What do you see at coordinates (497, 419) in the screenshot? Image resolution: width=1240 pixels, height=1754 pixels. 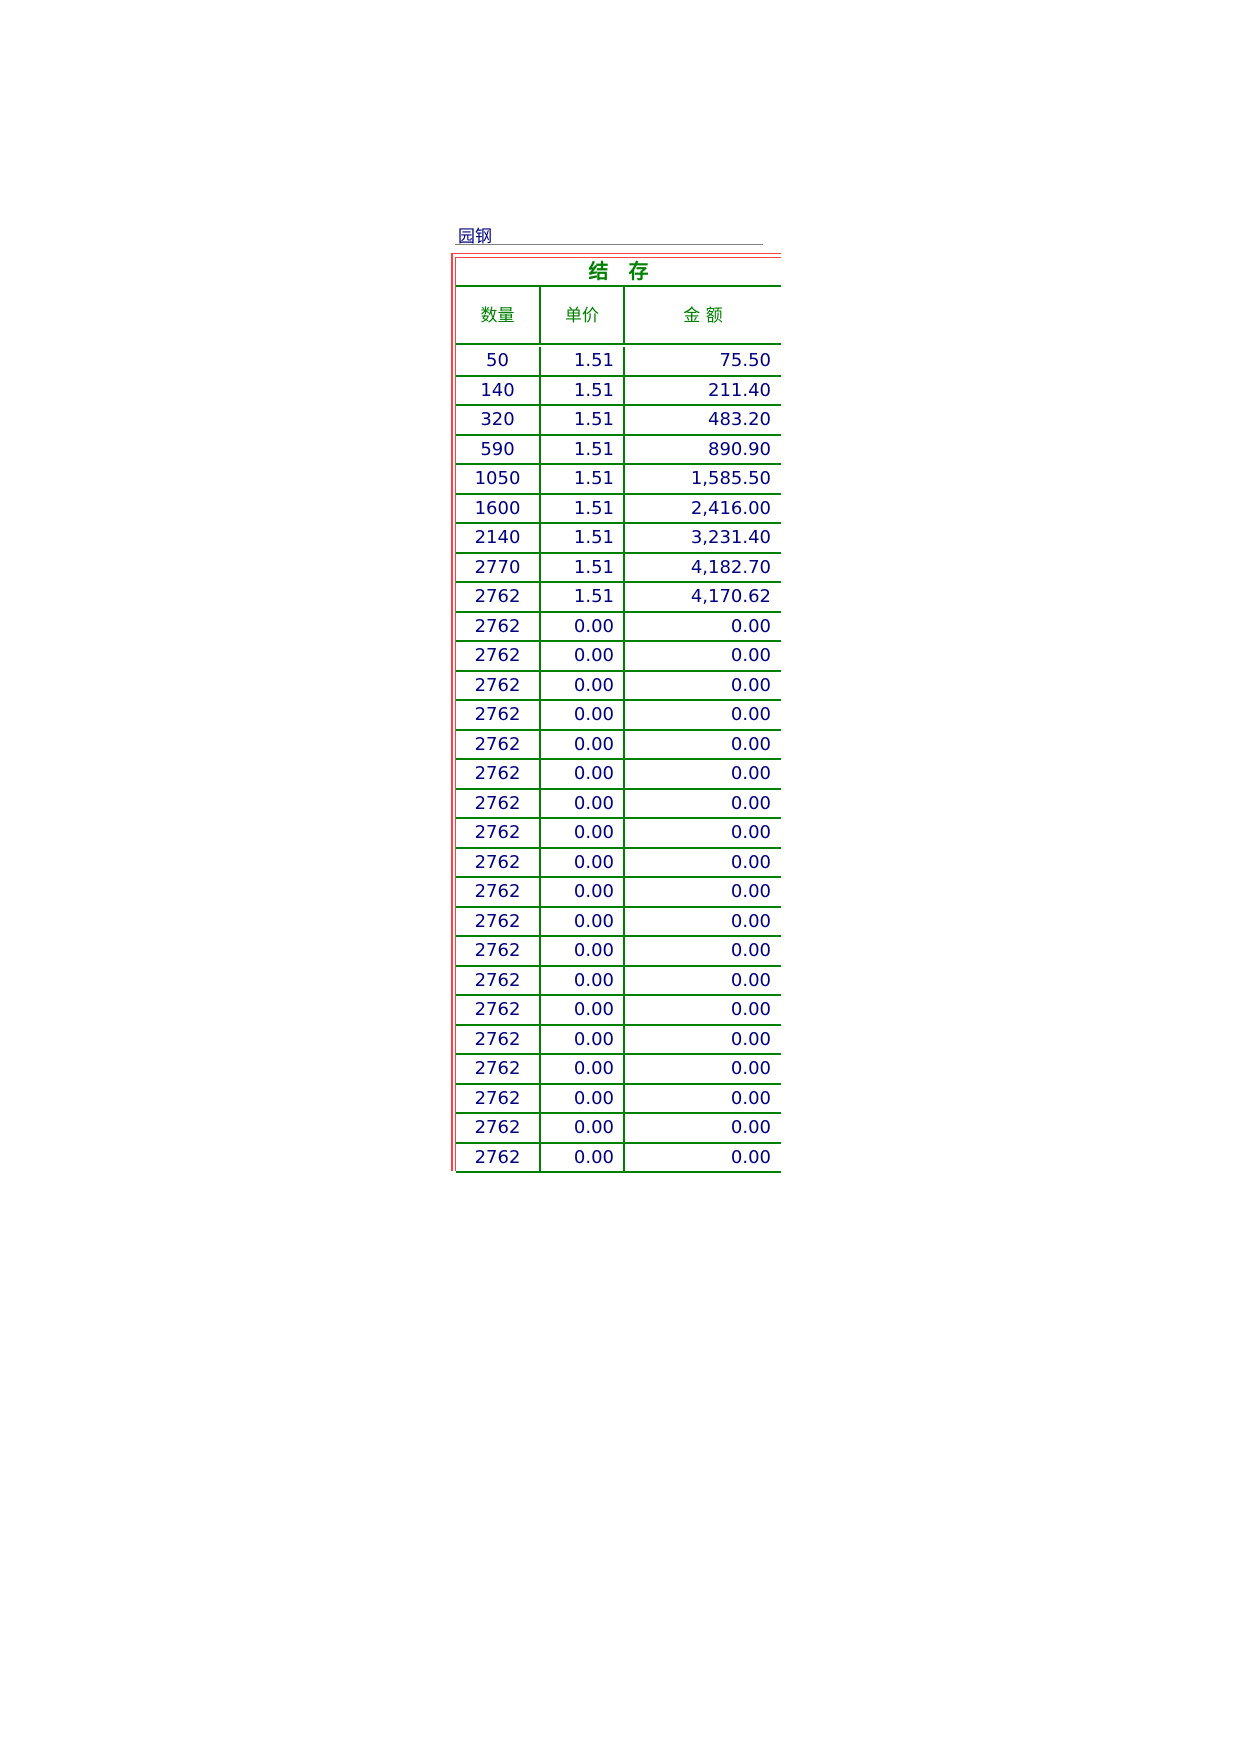 I see `cell-quantity: 320` at bounding box center [497, 419].